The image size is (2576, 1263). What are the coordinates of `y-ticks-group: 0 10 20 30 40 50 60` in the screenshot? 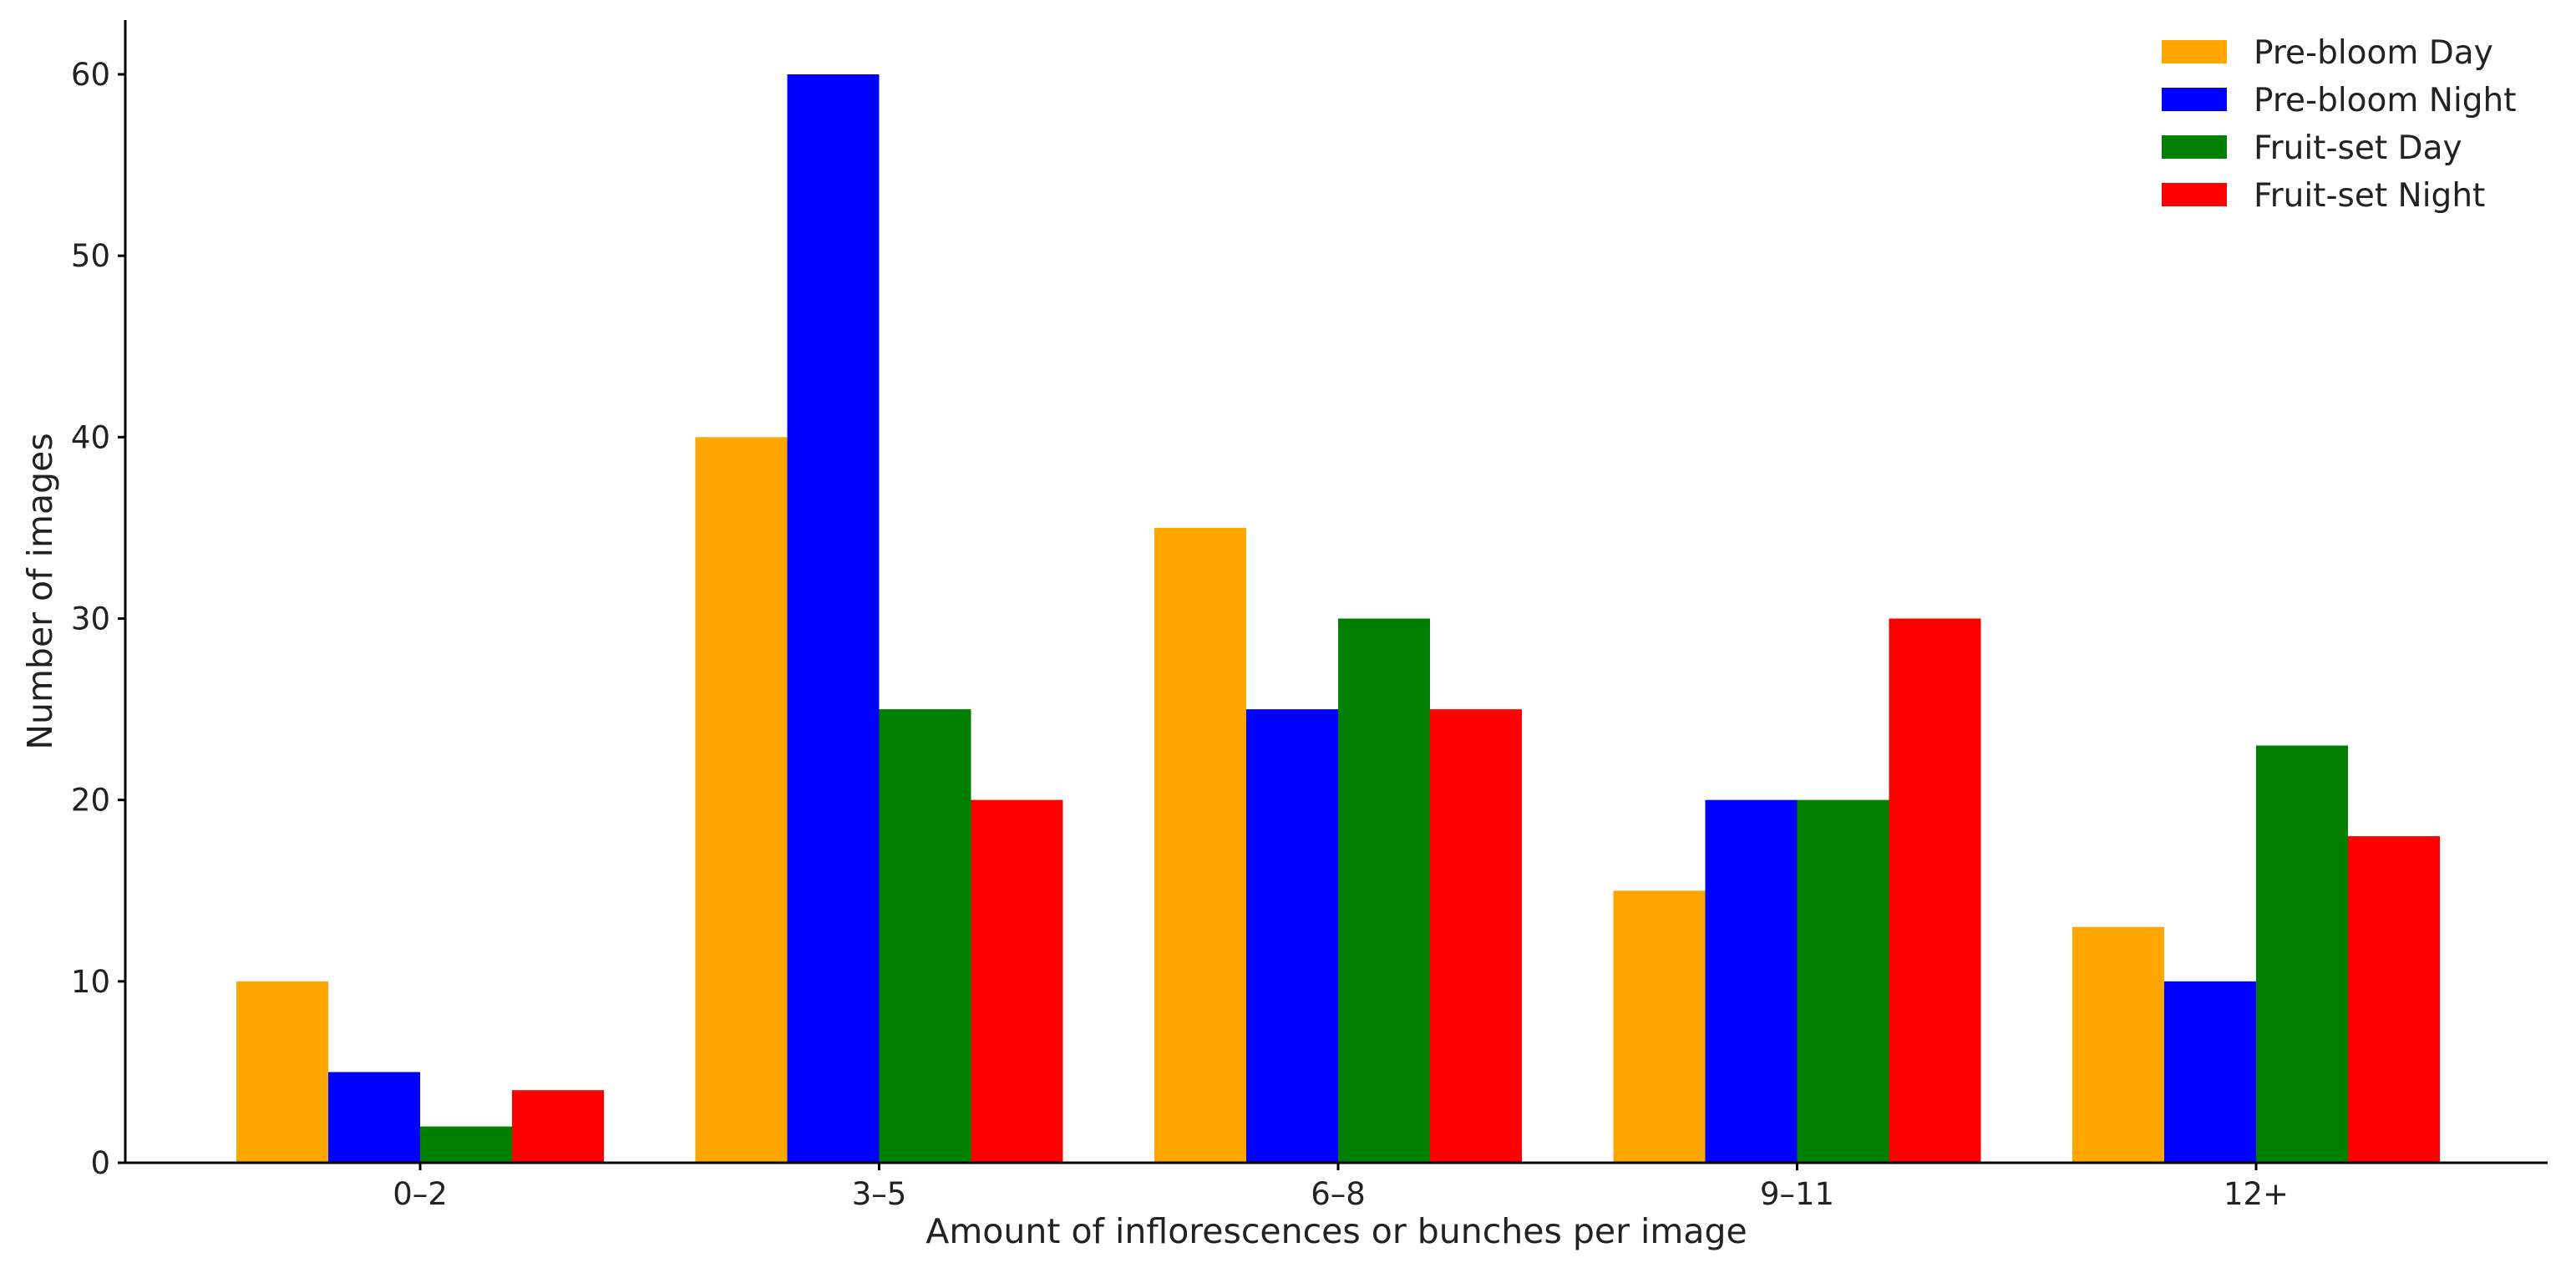 It's located at (98, 619).